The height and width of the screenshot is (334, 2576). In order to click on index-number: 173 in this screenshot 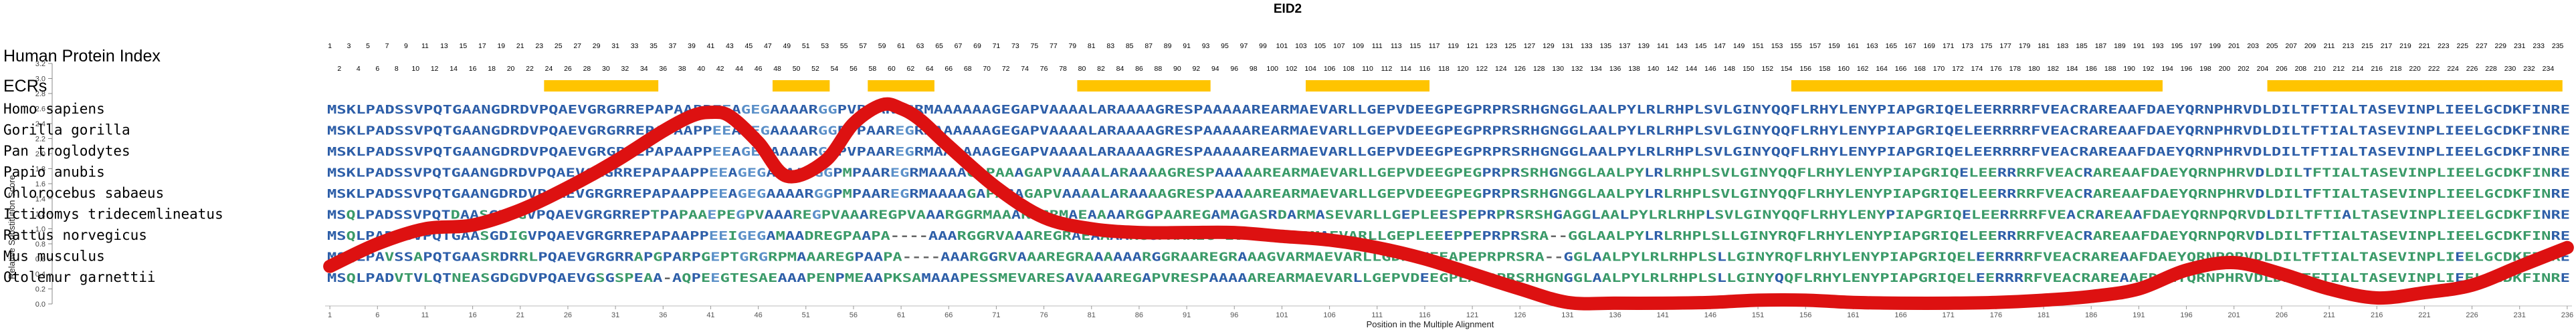, I will do `click(1967, 46)`.